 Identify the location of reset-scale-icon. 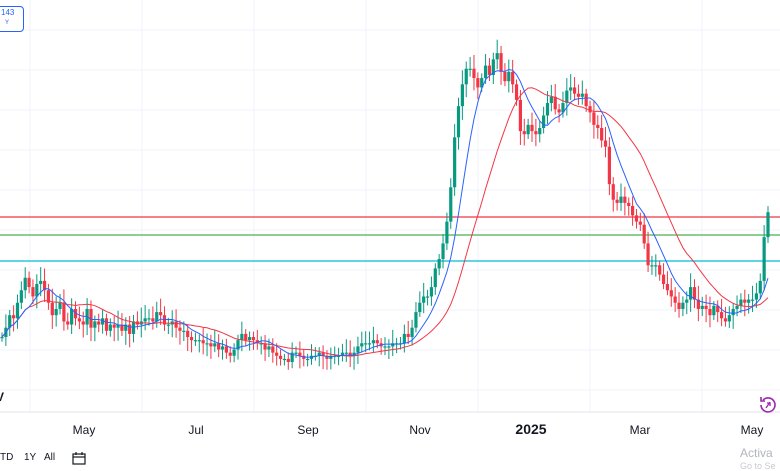
(768, 405).